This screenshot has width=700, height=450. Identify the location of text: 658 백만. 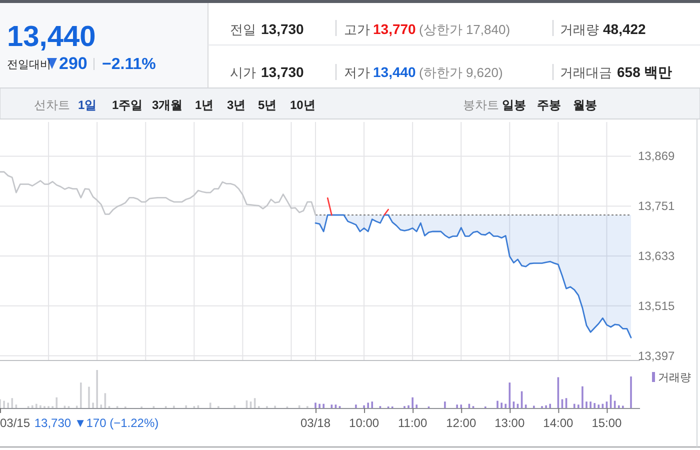
(644, 72).